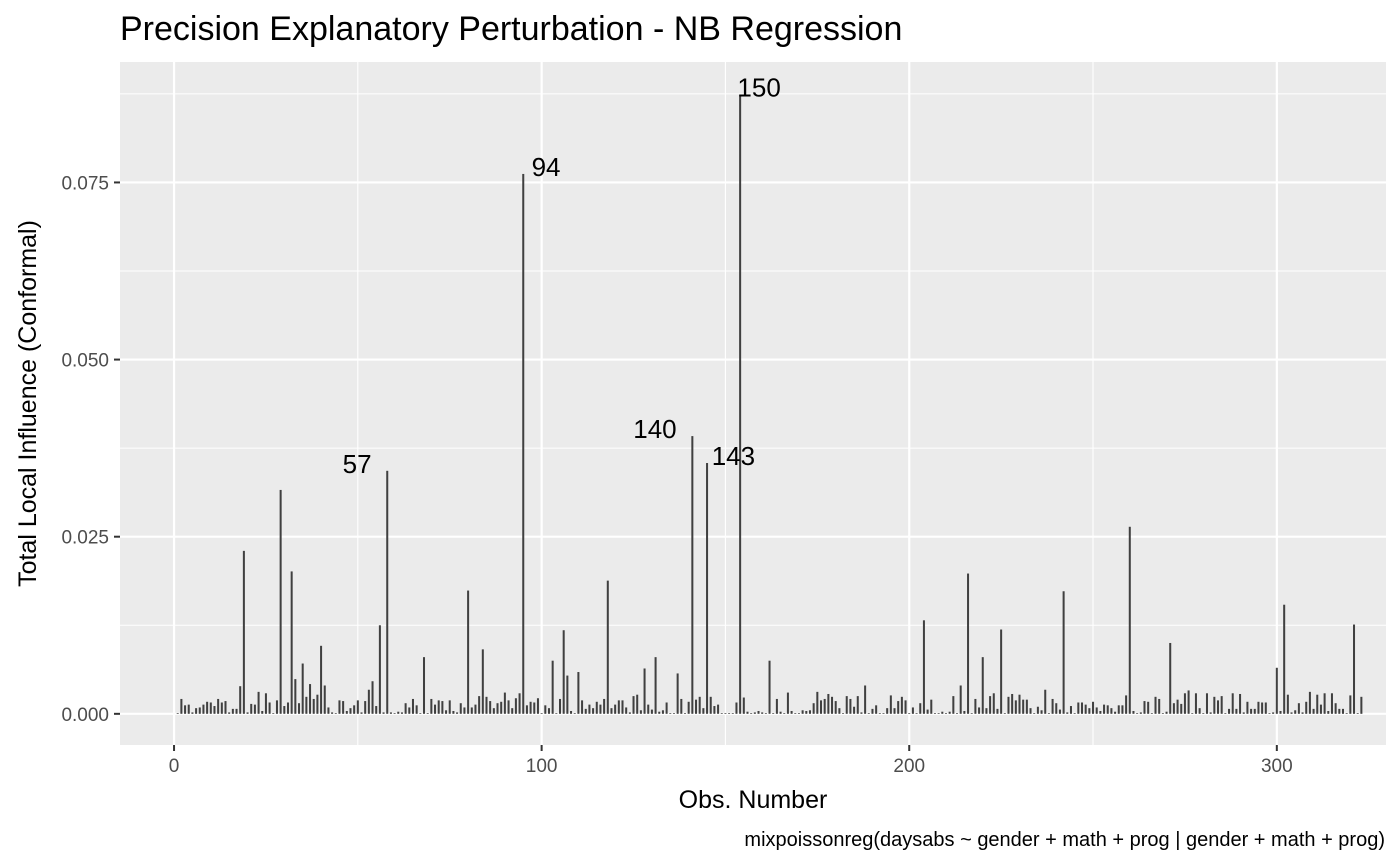 Image resolution: width=1400 pixels, height=866 pixels. I want to click on point-label: 94, so click(546, 167).